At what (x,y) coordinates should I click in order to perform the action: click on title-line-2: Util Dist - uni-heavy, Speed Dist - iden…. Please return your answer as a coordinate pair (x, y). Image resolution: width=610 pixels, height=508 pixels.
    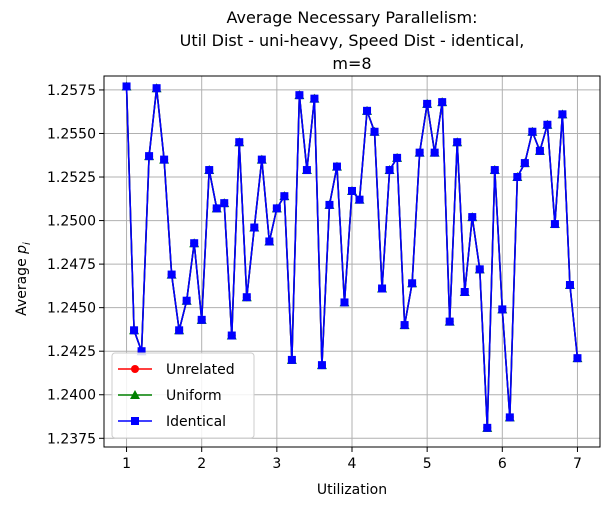
    Looking at the image, I should click on (352, 40).